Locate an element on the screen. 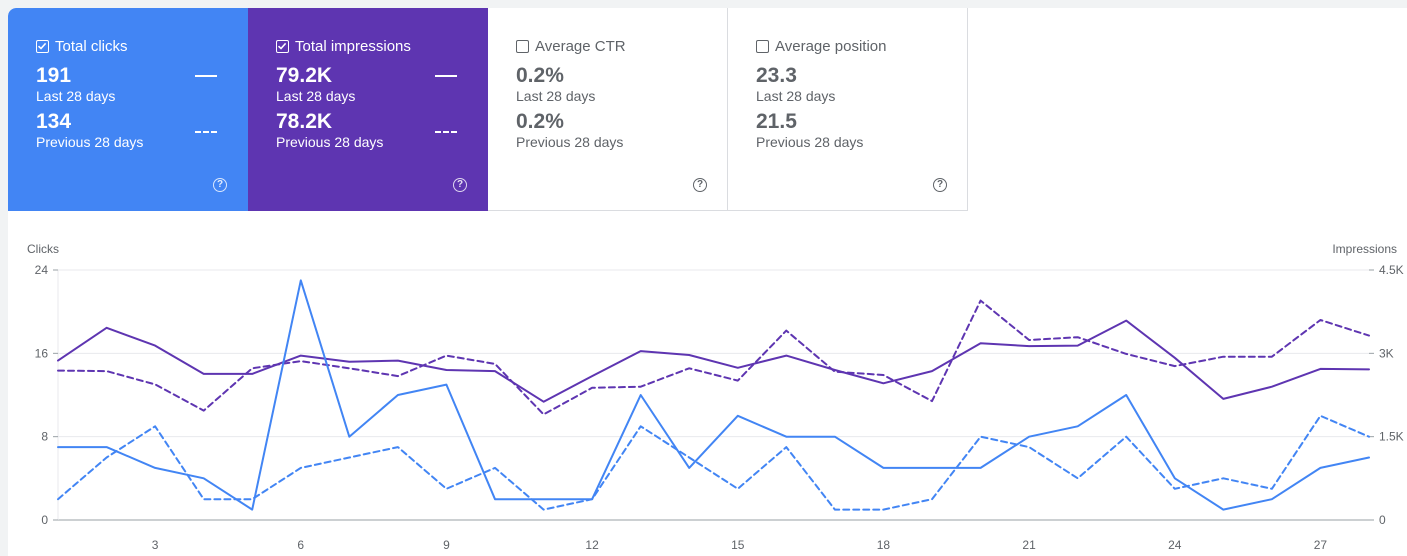 This screenshot has width=1407, height=556. previous-value: 21.5 is located at coordinates (776, 121).